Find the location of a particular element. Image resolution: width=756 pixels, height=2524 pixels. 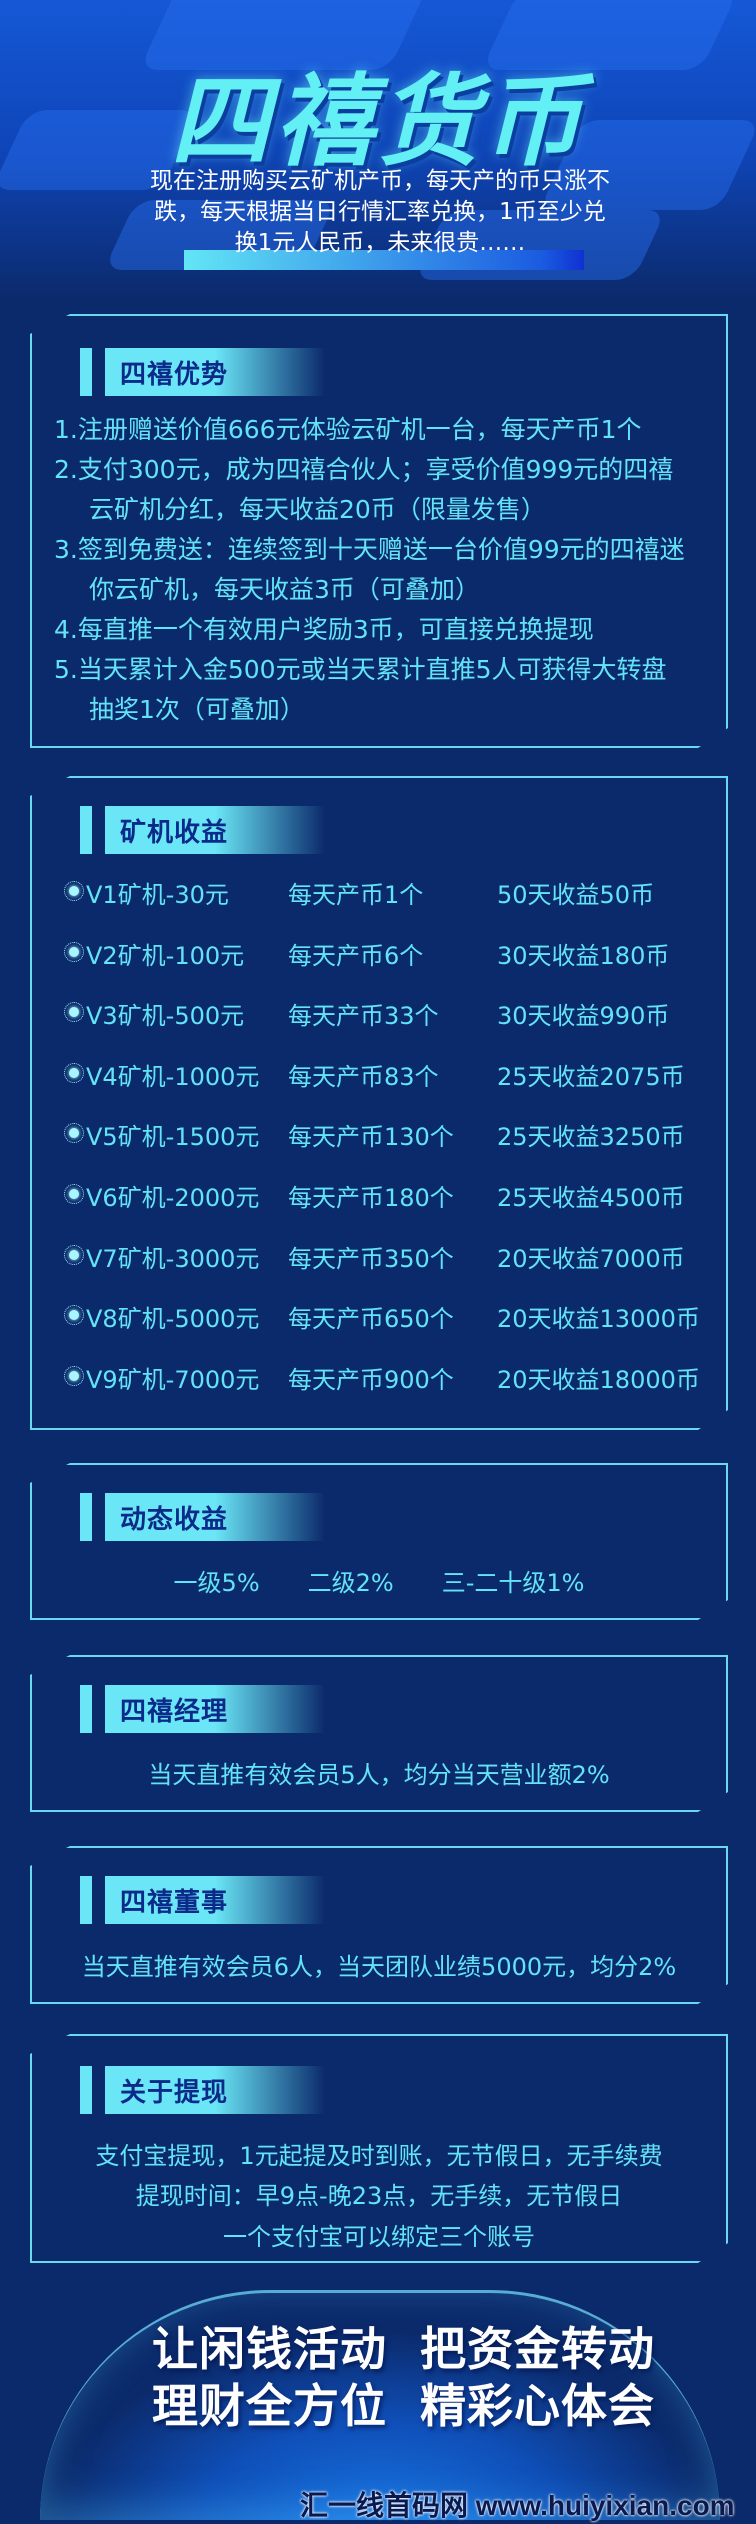

section-title: 矿机收益 is located at coordinates (174, 833).